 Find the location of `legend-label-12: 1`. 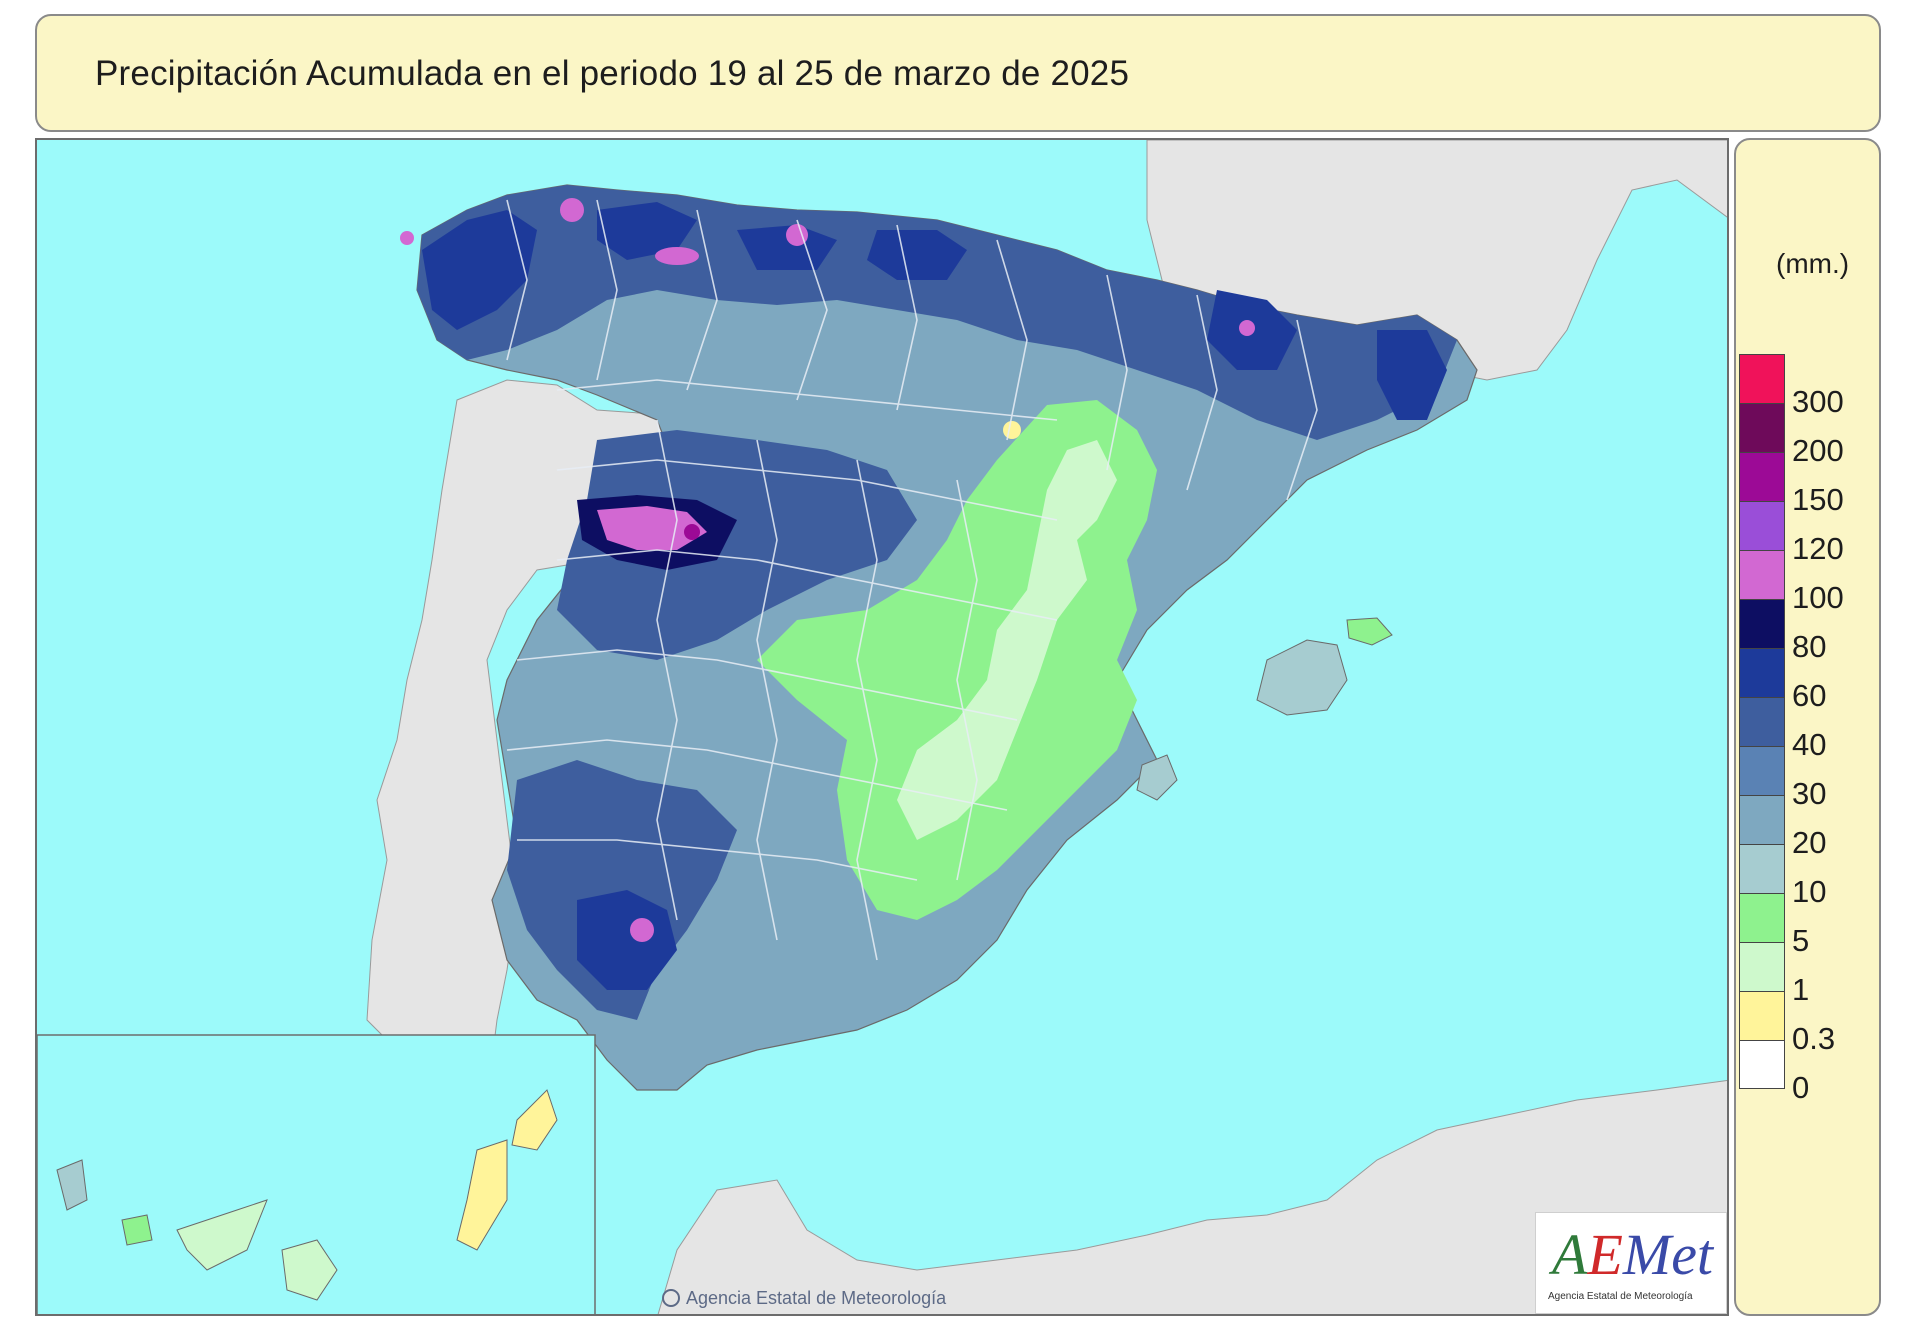

legend-label-12: 1 is located at coordinates (1801, 989).